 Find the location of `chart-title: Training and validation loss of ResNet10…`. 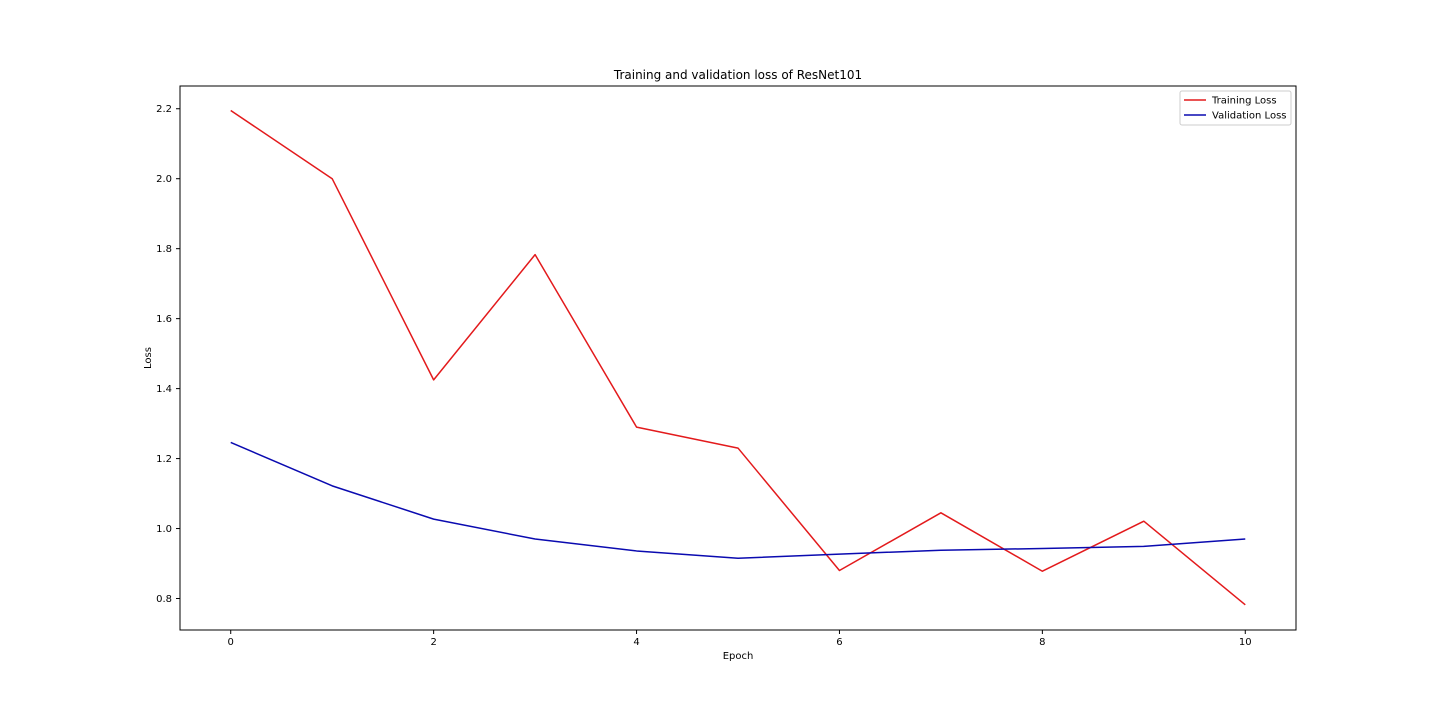

chart-title: Training and validation loss of ResNet10… is located at coordinates (737, 75).